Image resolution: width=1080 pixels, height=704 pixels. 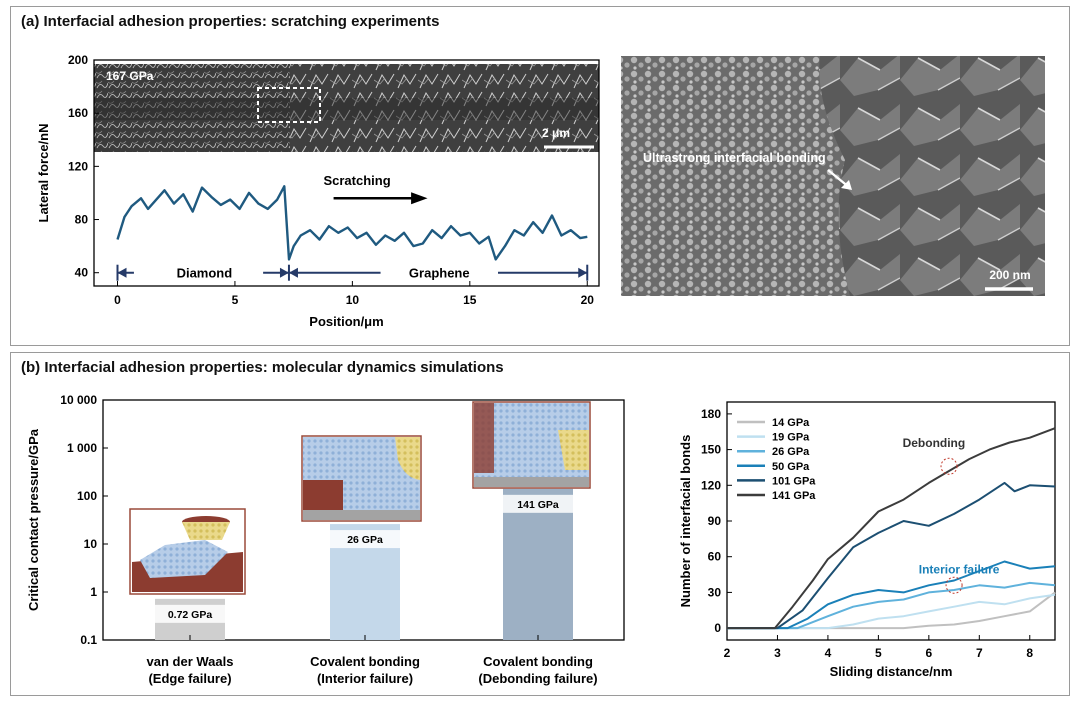 I want to click on x-tick-label: 5, so click(x=235, y=300).